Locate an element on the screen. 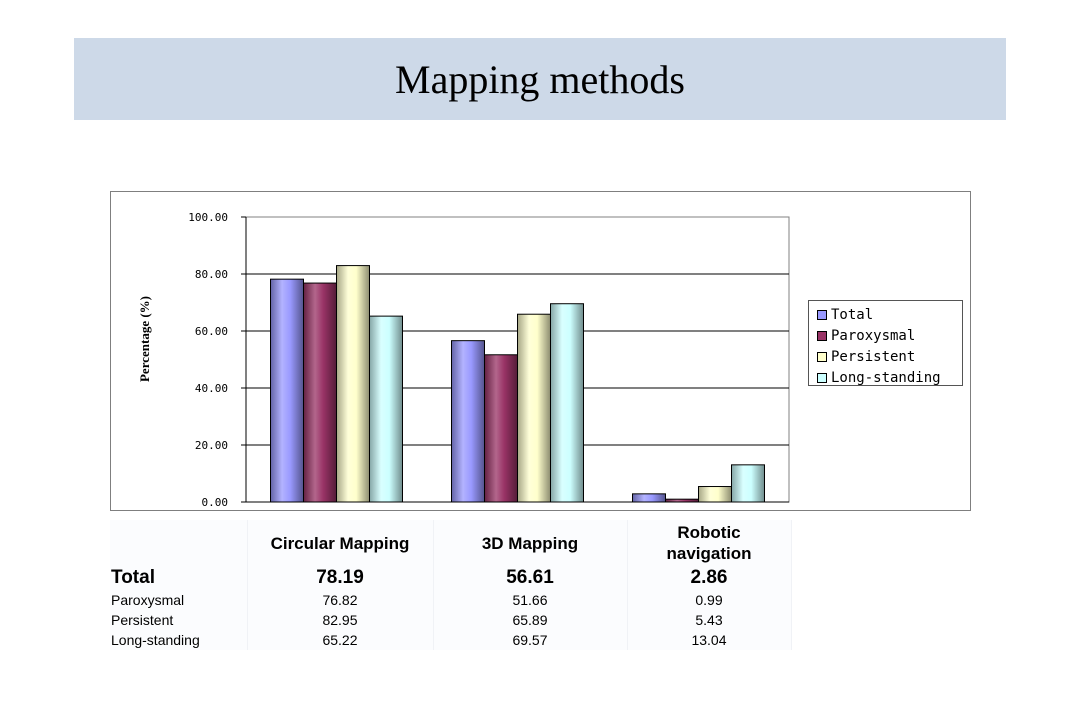  table-row: Paroxysmal 76.82 51.66 0.99 is located at coordinates (451, 600).